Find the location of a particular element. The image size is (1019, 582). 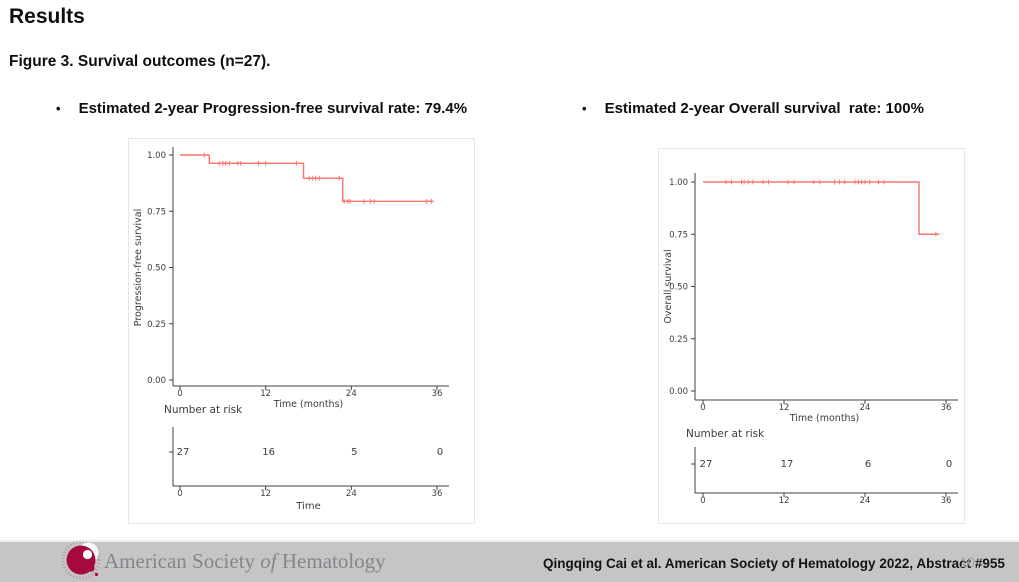

ash-logo-text: American Society of Hematology is located at coordinates (245, 561).